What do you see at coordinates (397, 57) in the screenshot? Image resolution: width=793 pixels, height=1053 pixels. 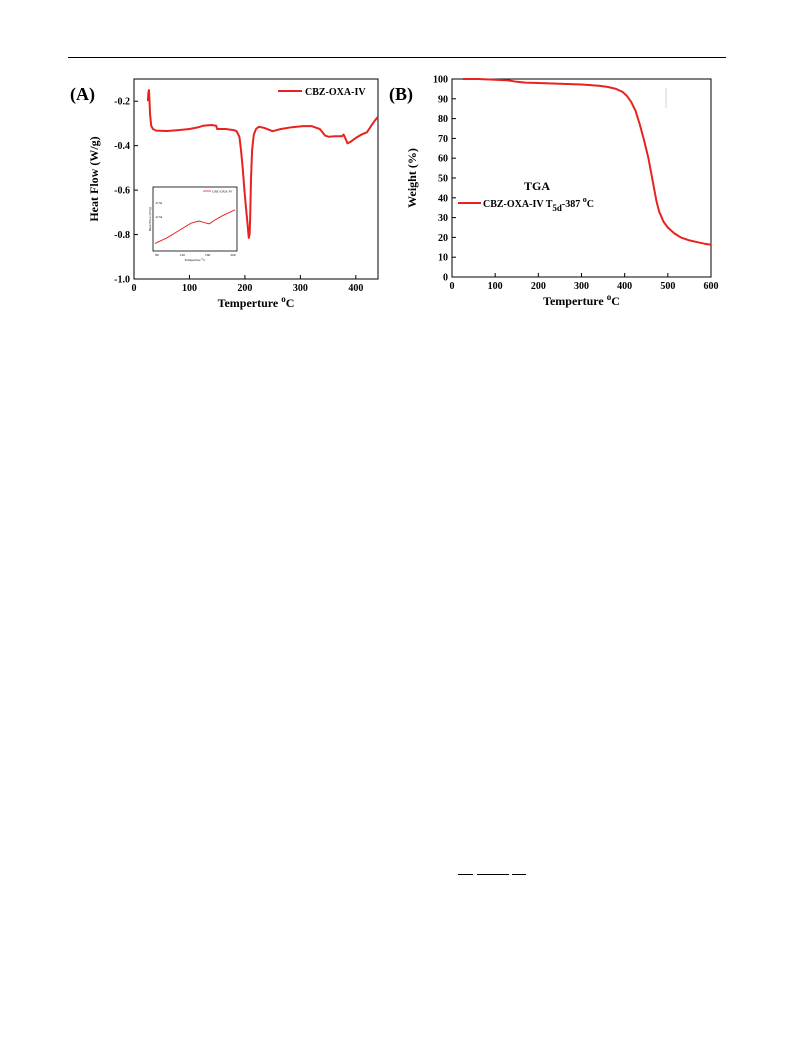 I see `header-rule` at bounding box center [397, 57].